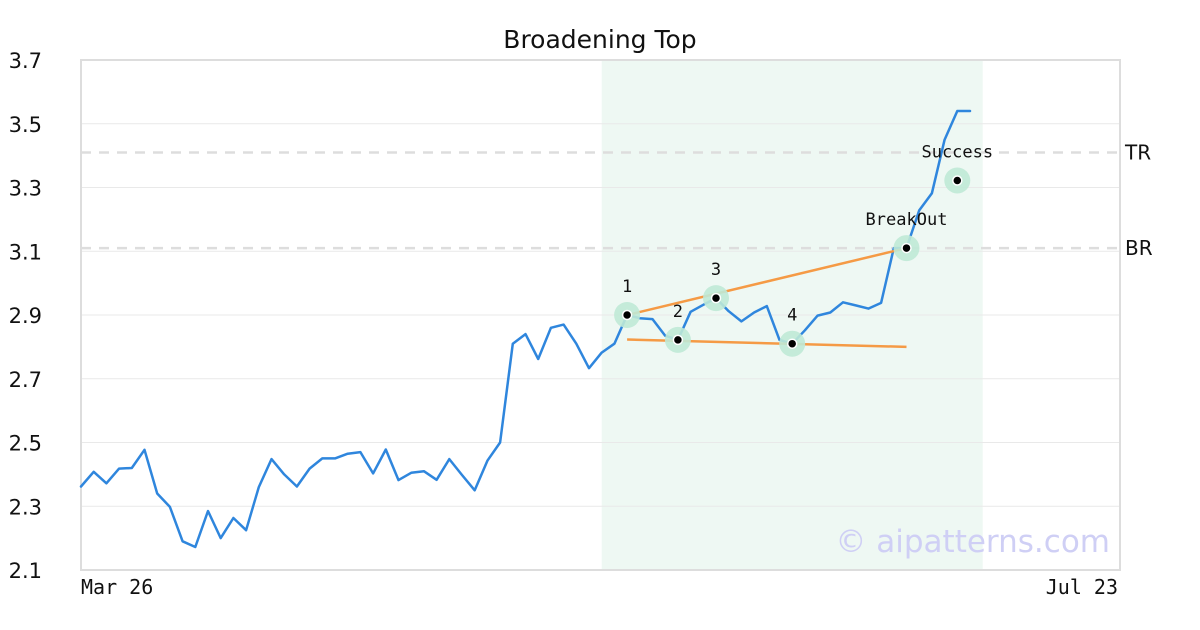  What do you see at coordinates (25, 380) in the screenshot?
I see `y-tick-label: 2.7` at bounding box center [25, 380].